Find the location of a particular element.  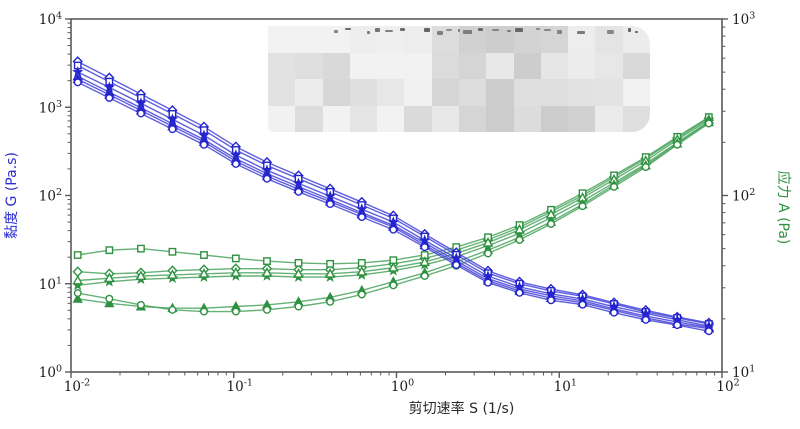

x-tick-label: 10¹ is located at coordinates (565, 387).